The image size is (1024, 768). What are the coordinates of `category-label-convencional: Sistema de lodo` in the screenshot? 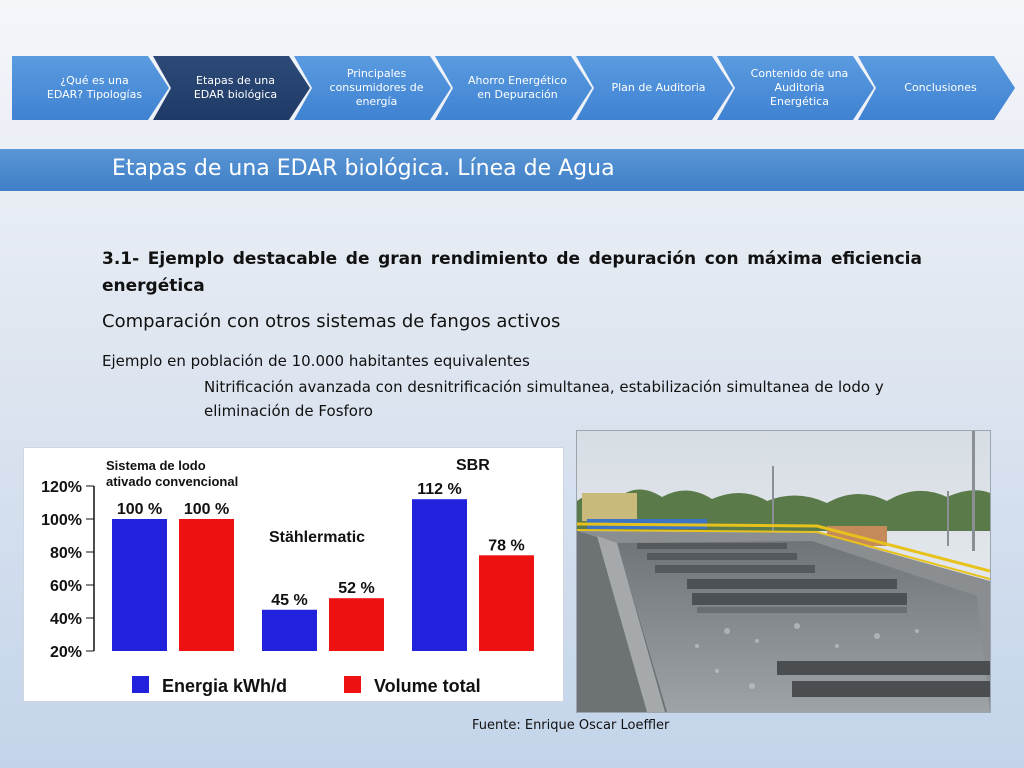 It's located at (156, 465).